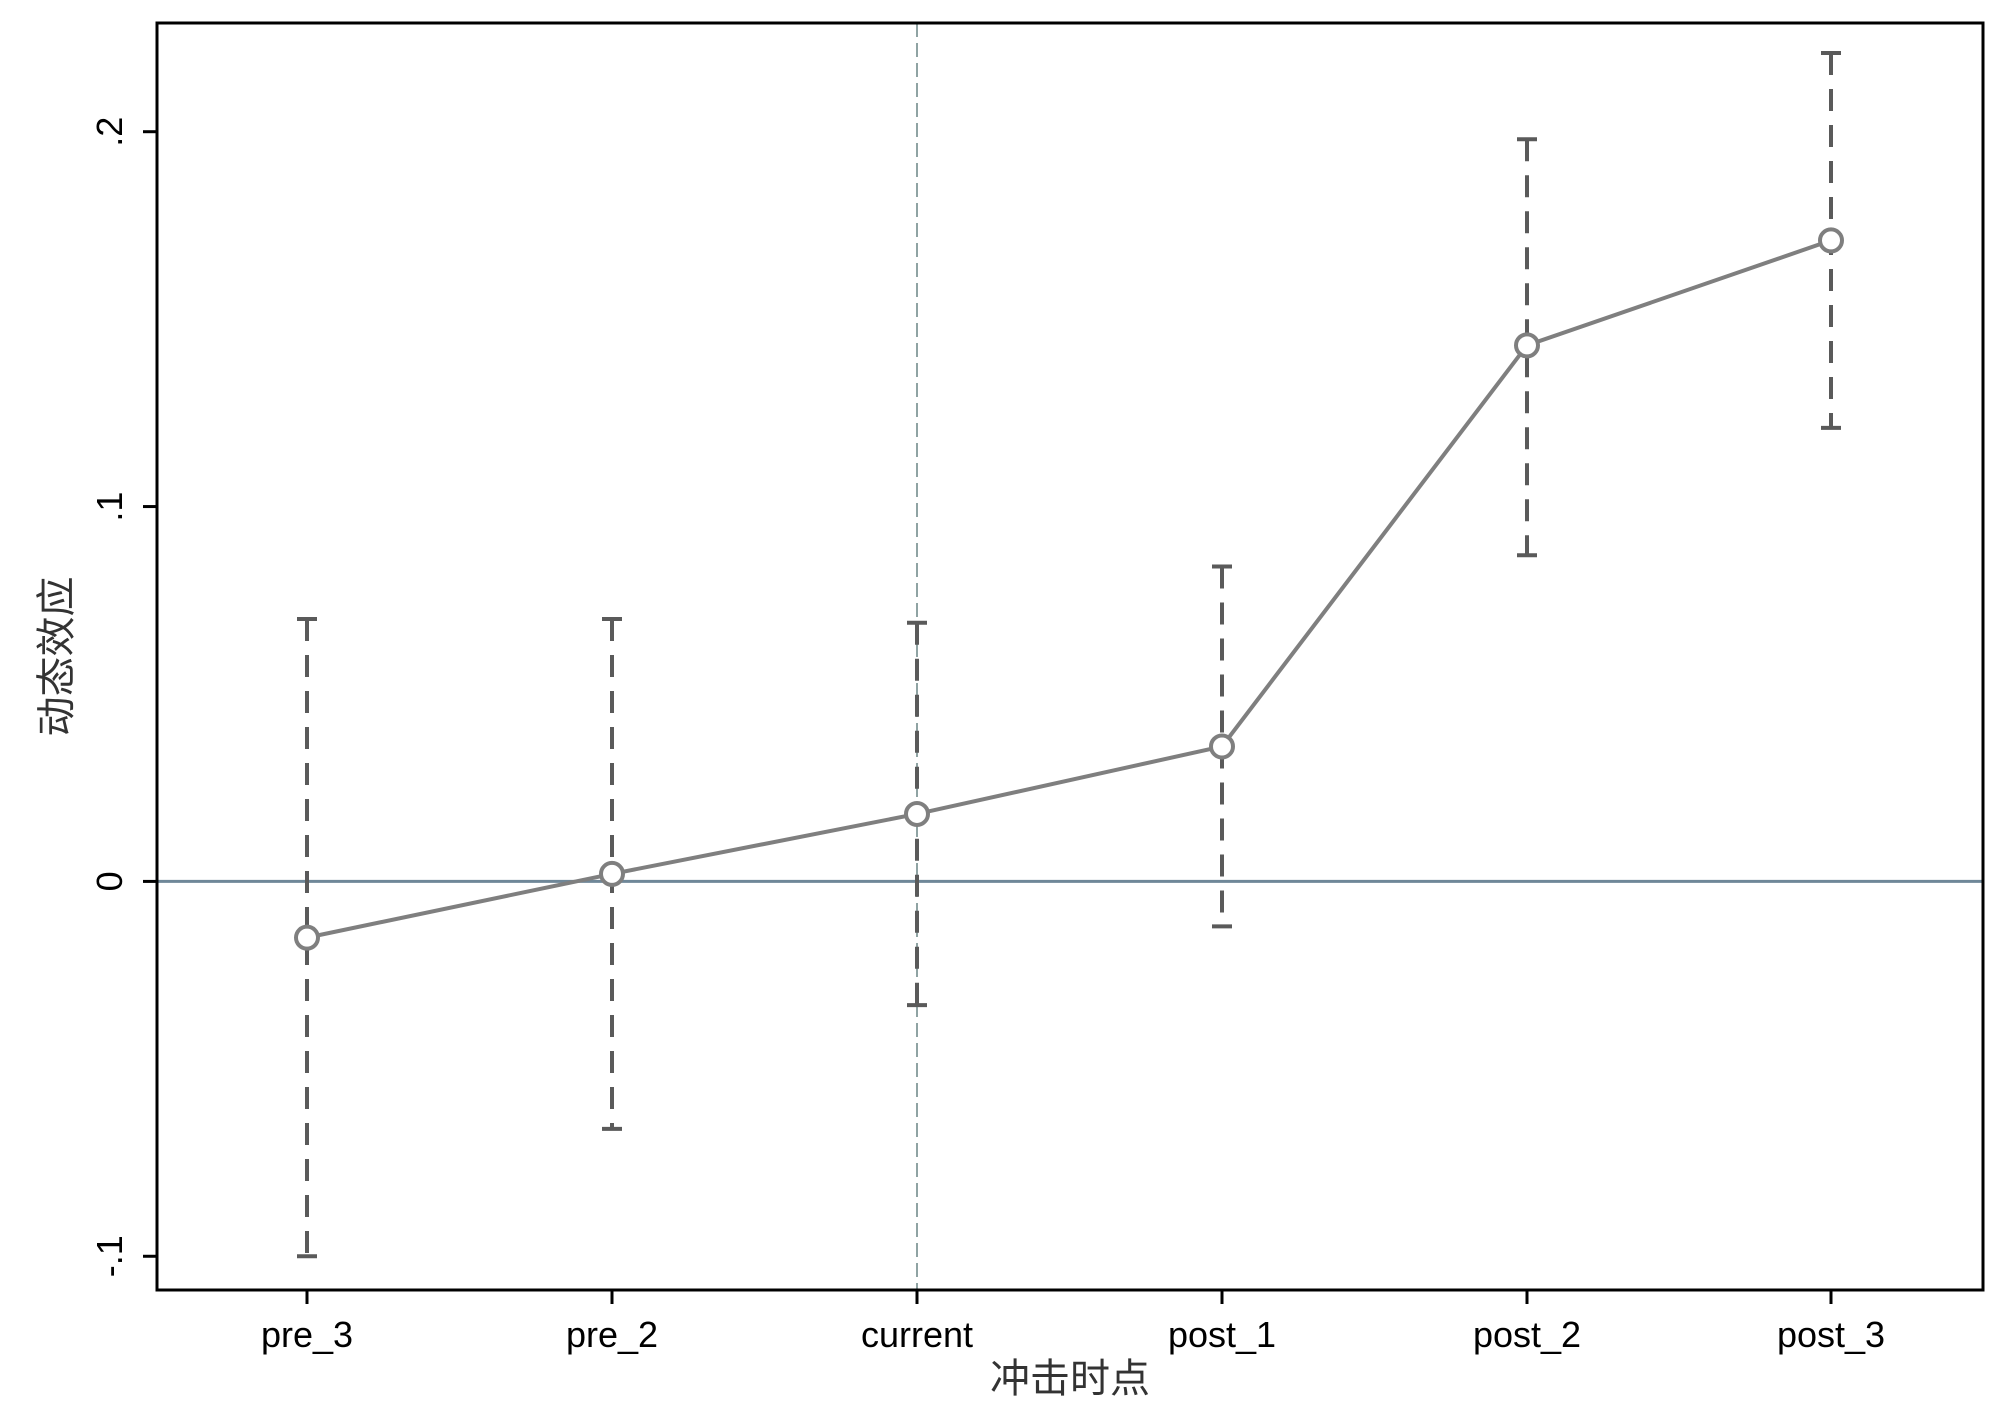 This screenshot has height=1421, width=1999. I want to click on x-tick-label-current: current, so click(917, 1334).